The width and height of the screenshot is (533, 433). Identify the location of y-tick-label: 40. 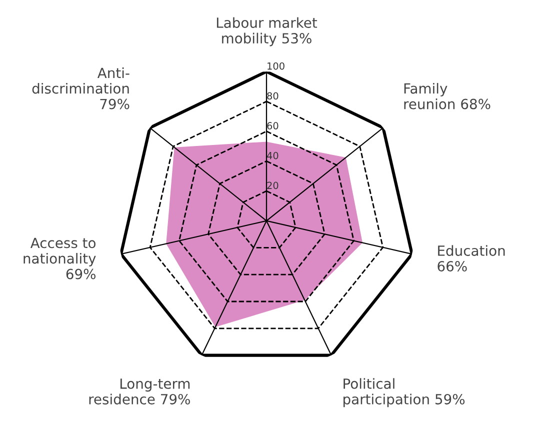
(272, 156).